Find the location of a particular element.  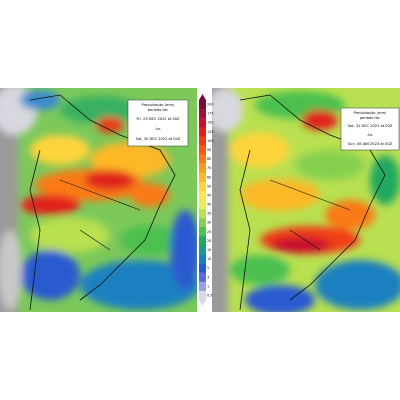

colorbar-label: 40 is located at coordinates (209, 205).